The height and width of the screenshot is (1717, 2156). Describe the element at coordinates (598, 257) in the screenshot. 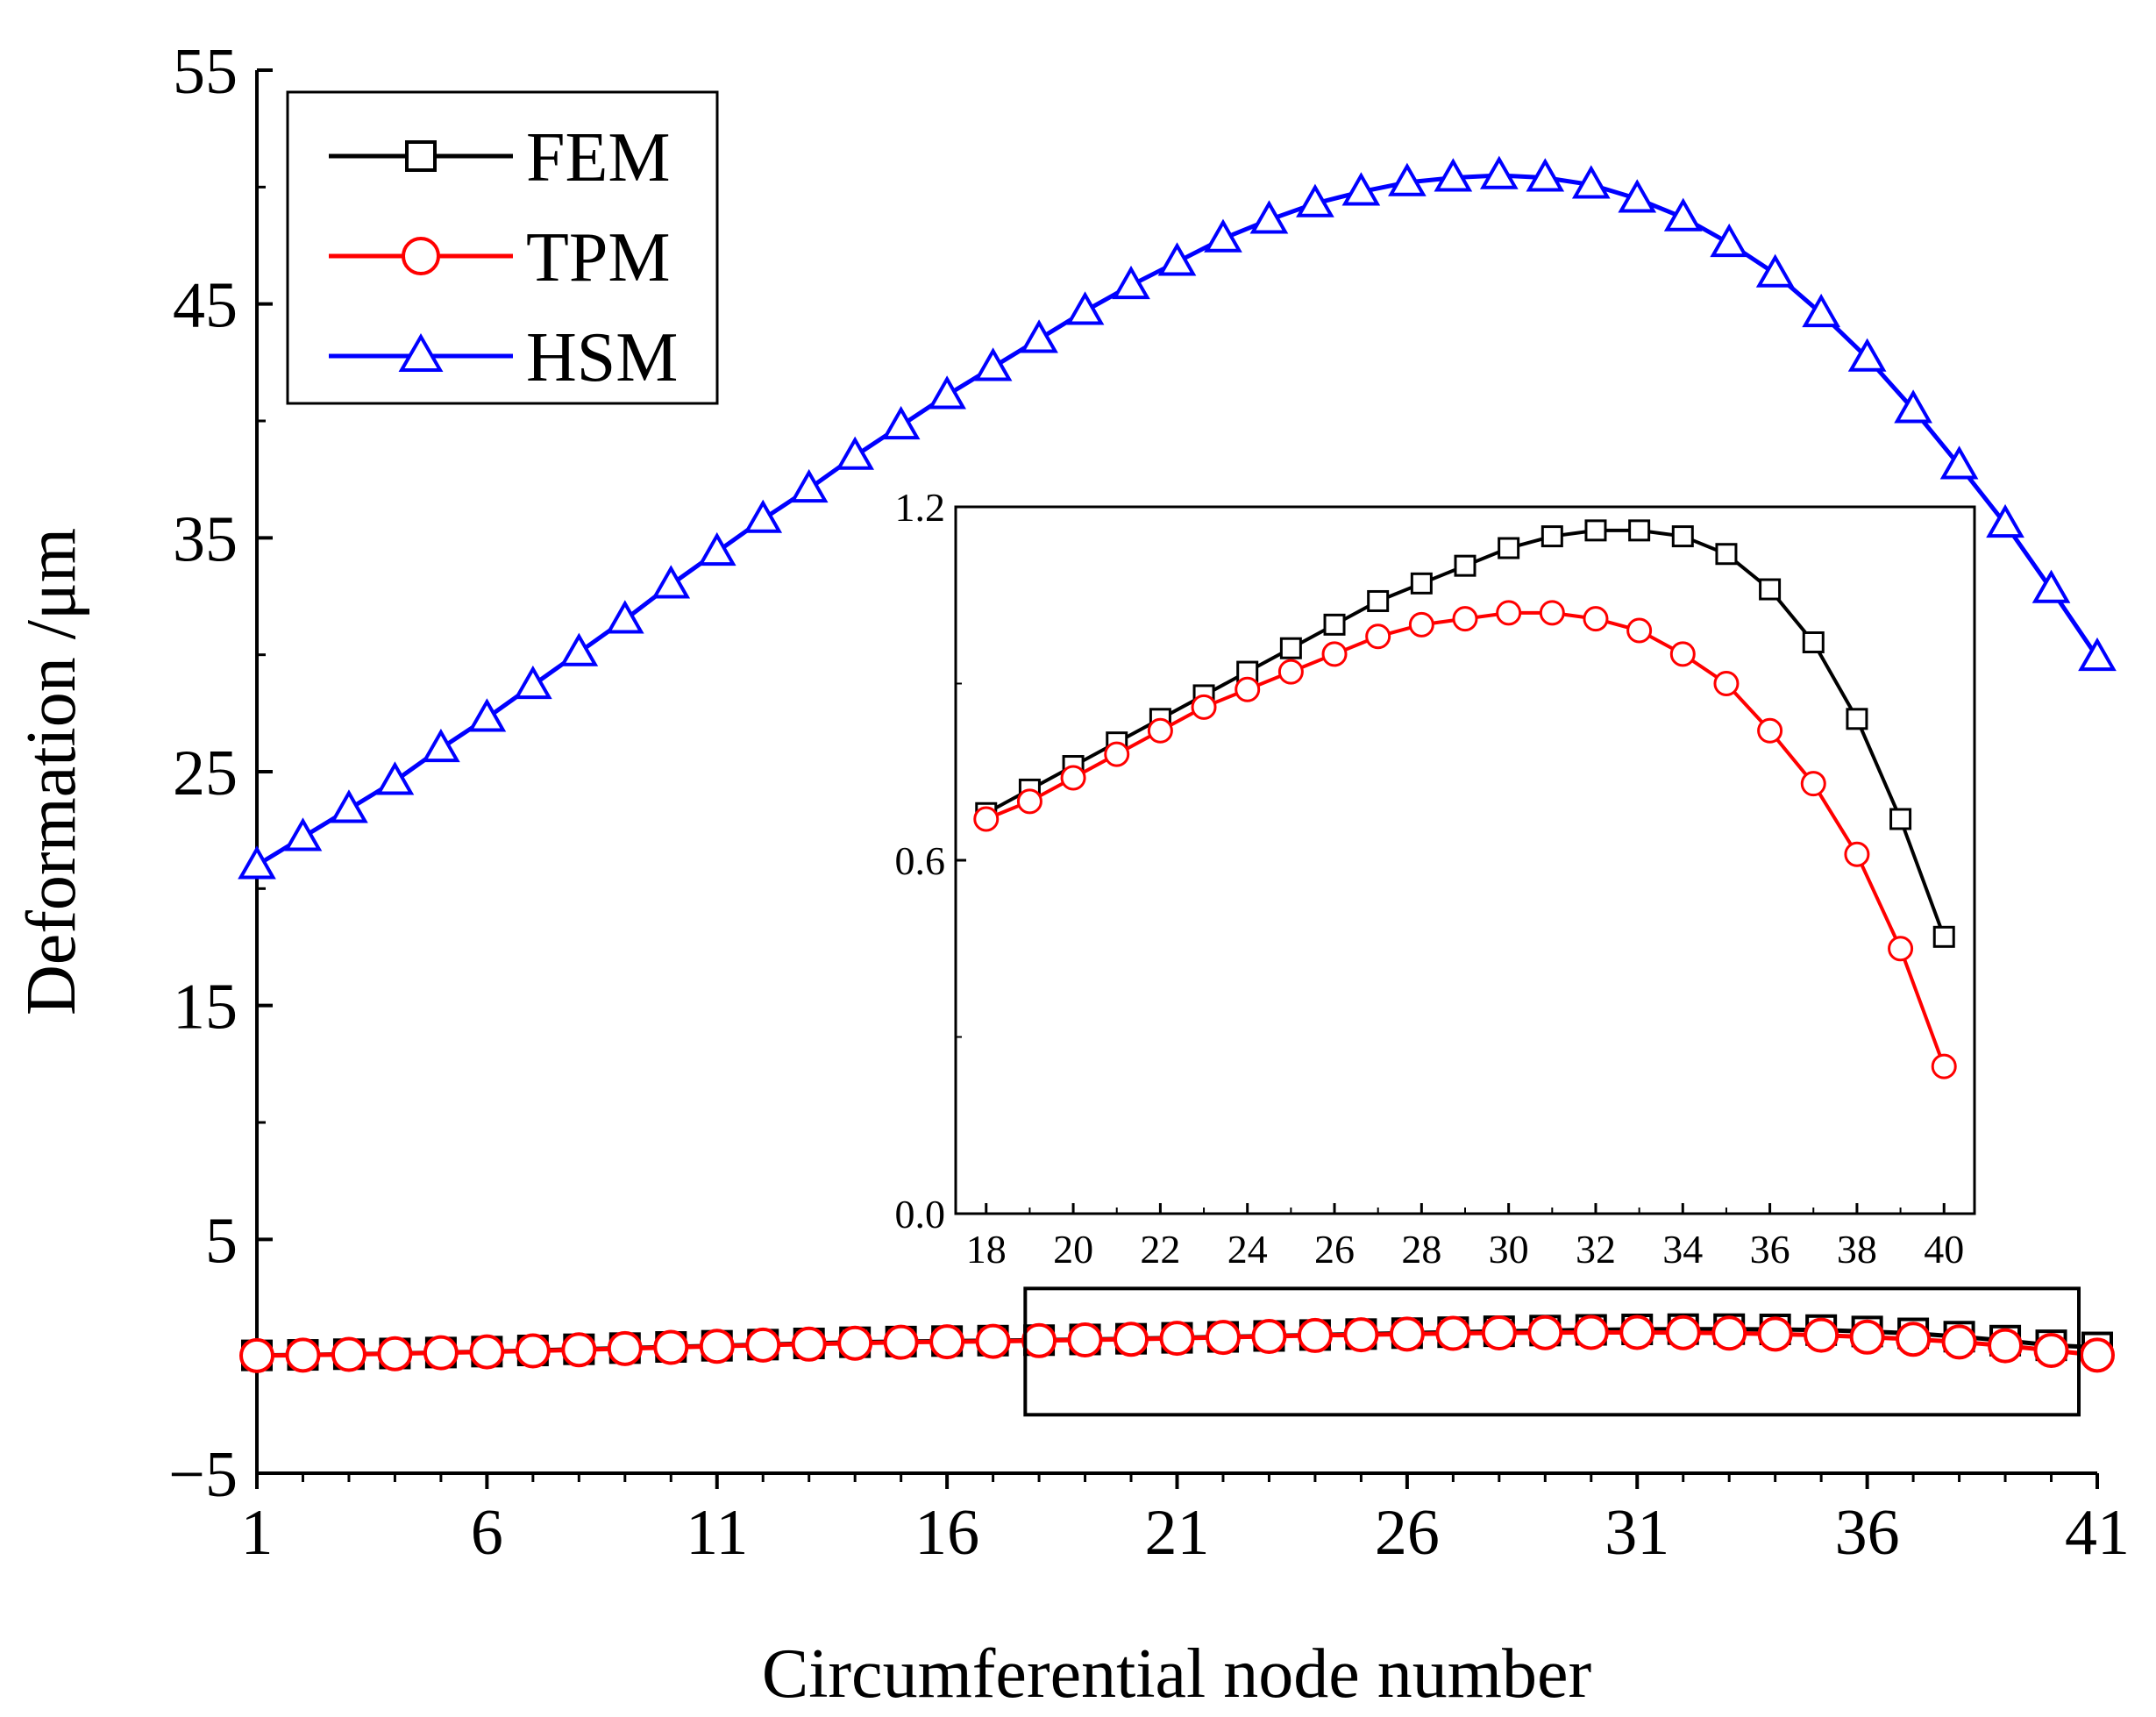

I see `legend-label-tpm: TPM` at that location.